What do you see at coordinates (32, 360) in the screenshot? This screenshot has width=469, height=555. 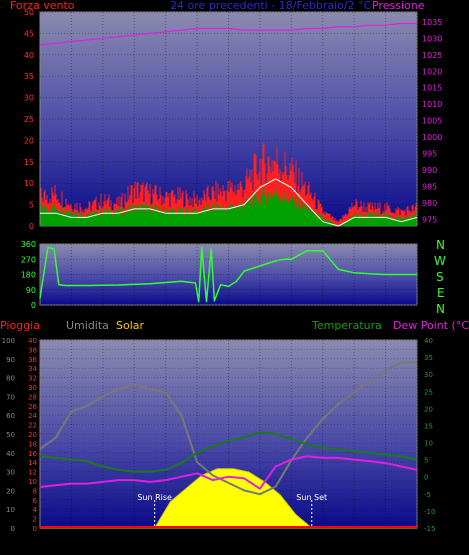 I see `rain-y-tick-label: 36` at bounding box center [32, 360].